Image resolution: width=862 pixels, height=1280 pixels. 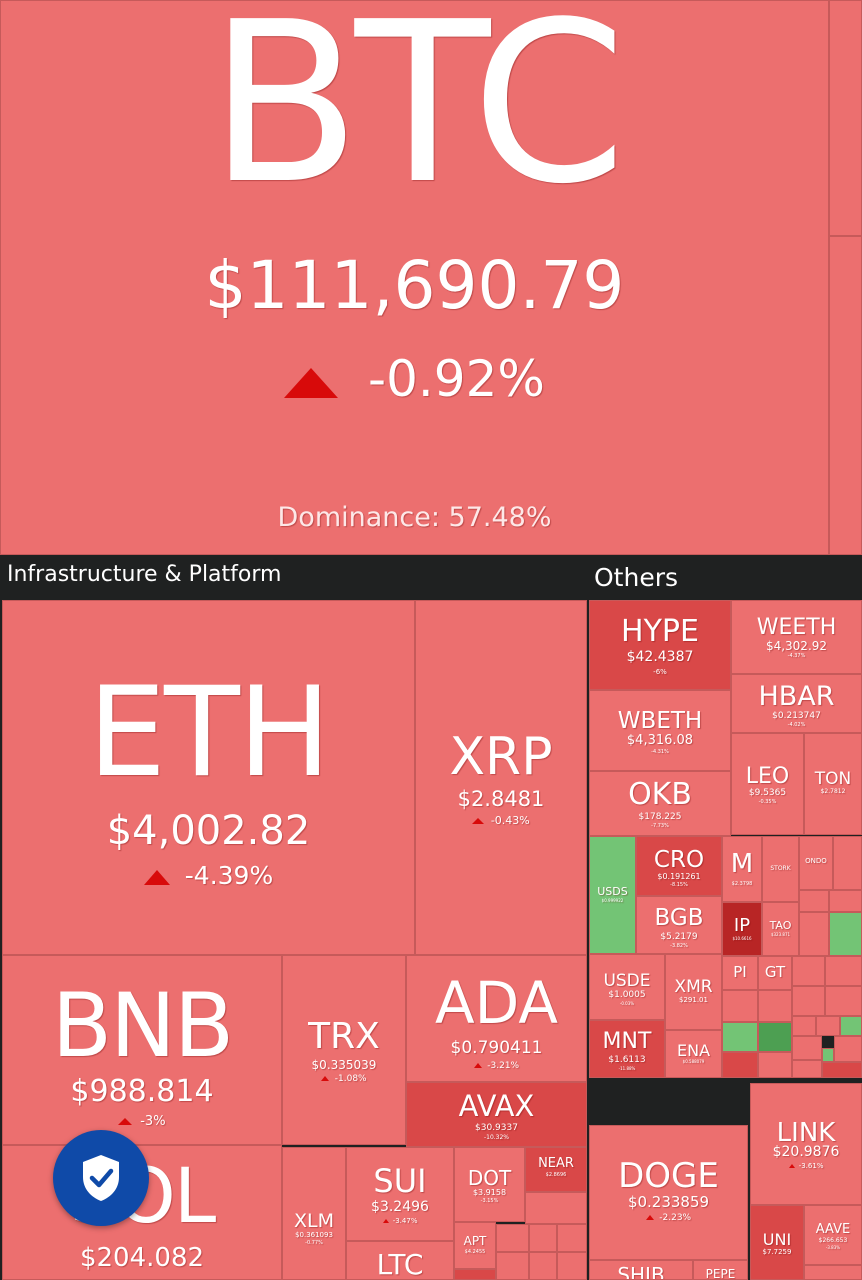 I want to click on tile-other-s5, so click(x=845, y=934).